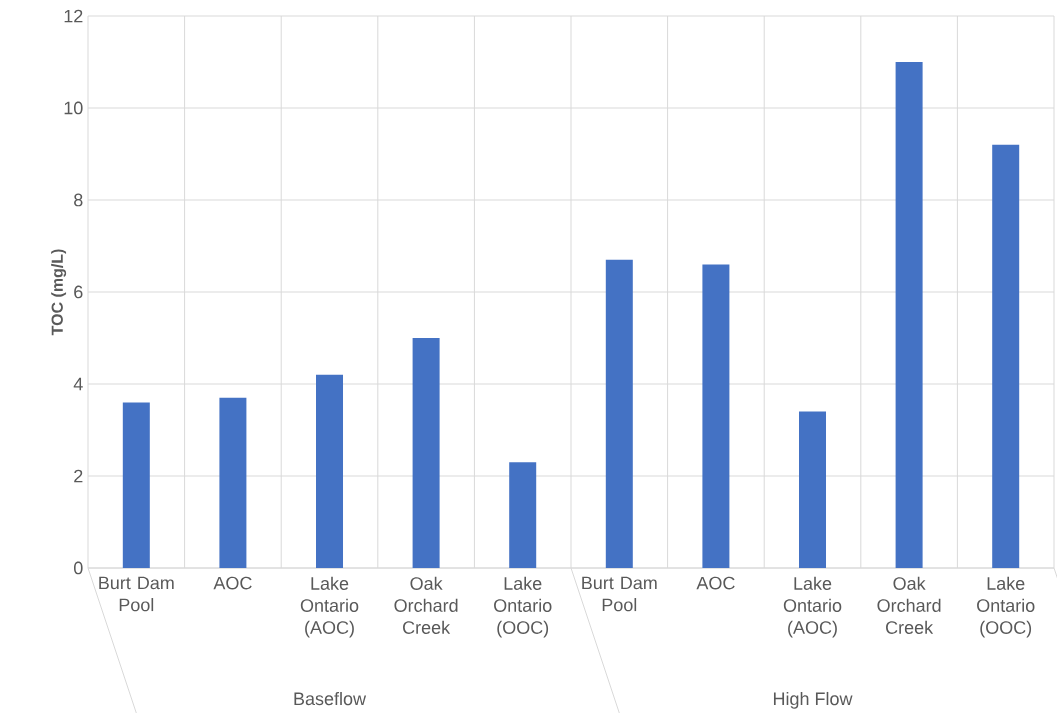 The width and height of the screenshot is (1057, 717). What do you see at coordinates (78, 292) in the screenshot?
I see `y-tick-label: 6` at bounding box center [78, 292].